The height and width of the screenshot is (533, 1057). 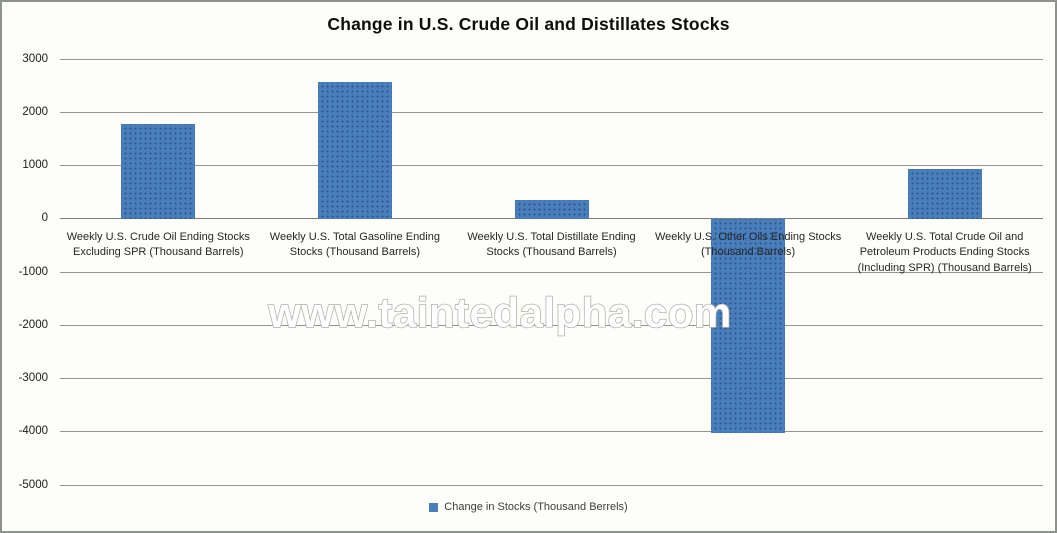 I want to click on y-tick-label: 1000, so click(x=35, y=165).